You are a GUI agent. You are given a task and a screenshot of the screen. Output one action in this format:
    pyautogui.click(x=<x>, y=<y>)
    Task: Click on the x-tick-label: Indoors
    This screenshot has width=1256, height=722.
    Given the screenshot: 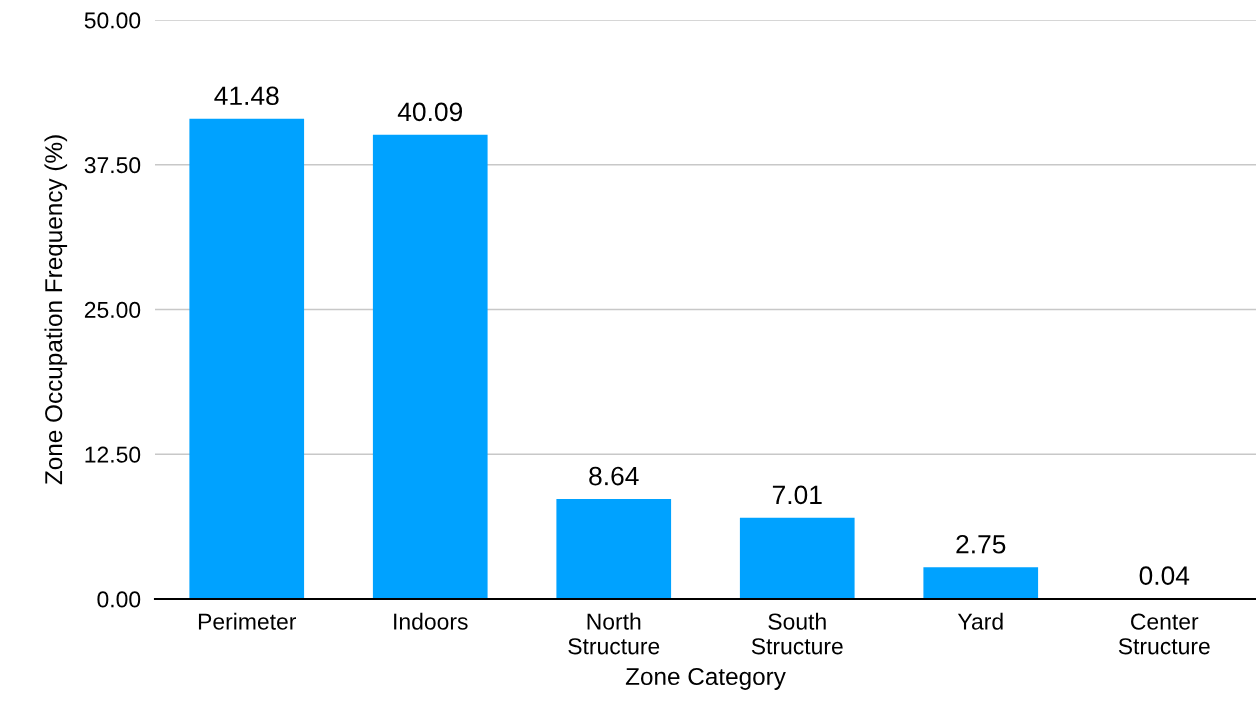 What is the action you would take?
    pyautogui.click(x=431, y=621)
    